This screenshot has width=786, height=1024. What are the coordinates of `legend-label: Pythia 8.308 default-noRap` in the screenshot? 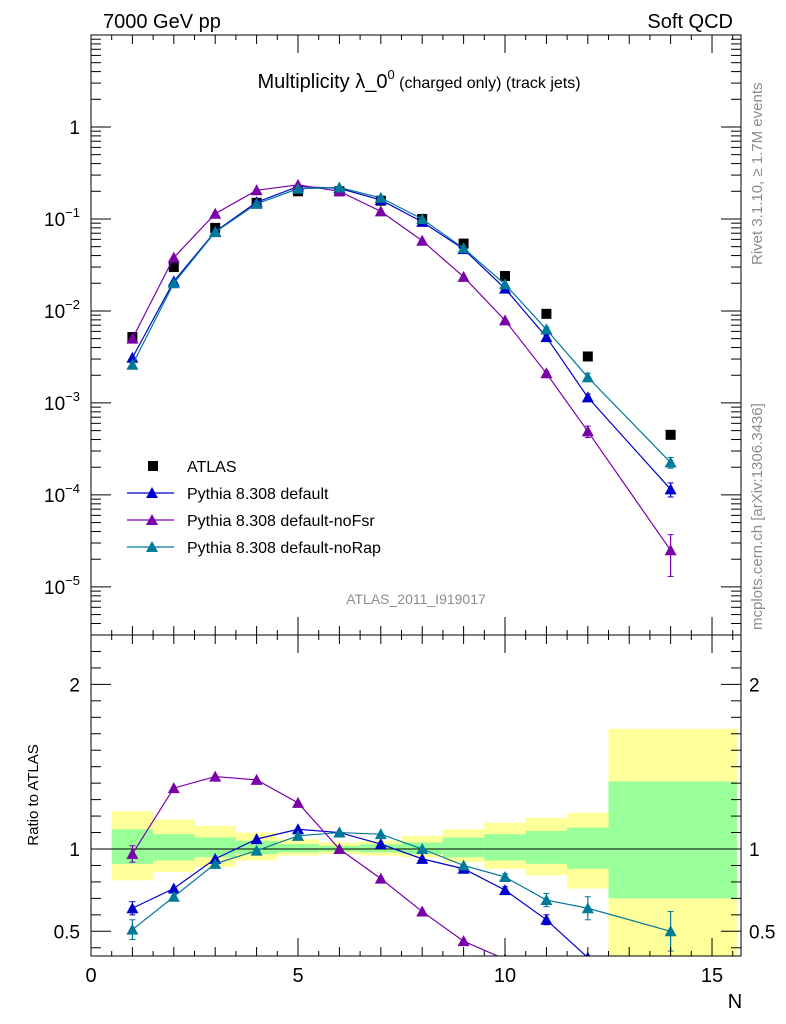 It's located at (284, 548).